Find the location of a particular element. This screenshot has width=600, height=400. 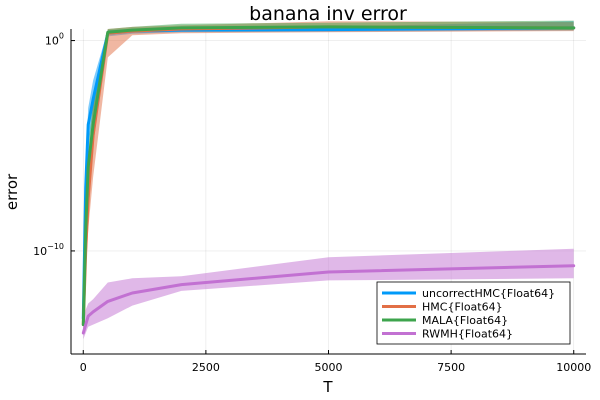

y-axis-ticks: 100 10−10 is located at coordinates (54, 145).